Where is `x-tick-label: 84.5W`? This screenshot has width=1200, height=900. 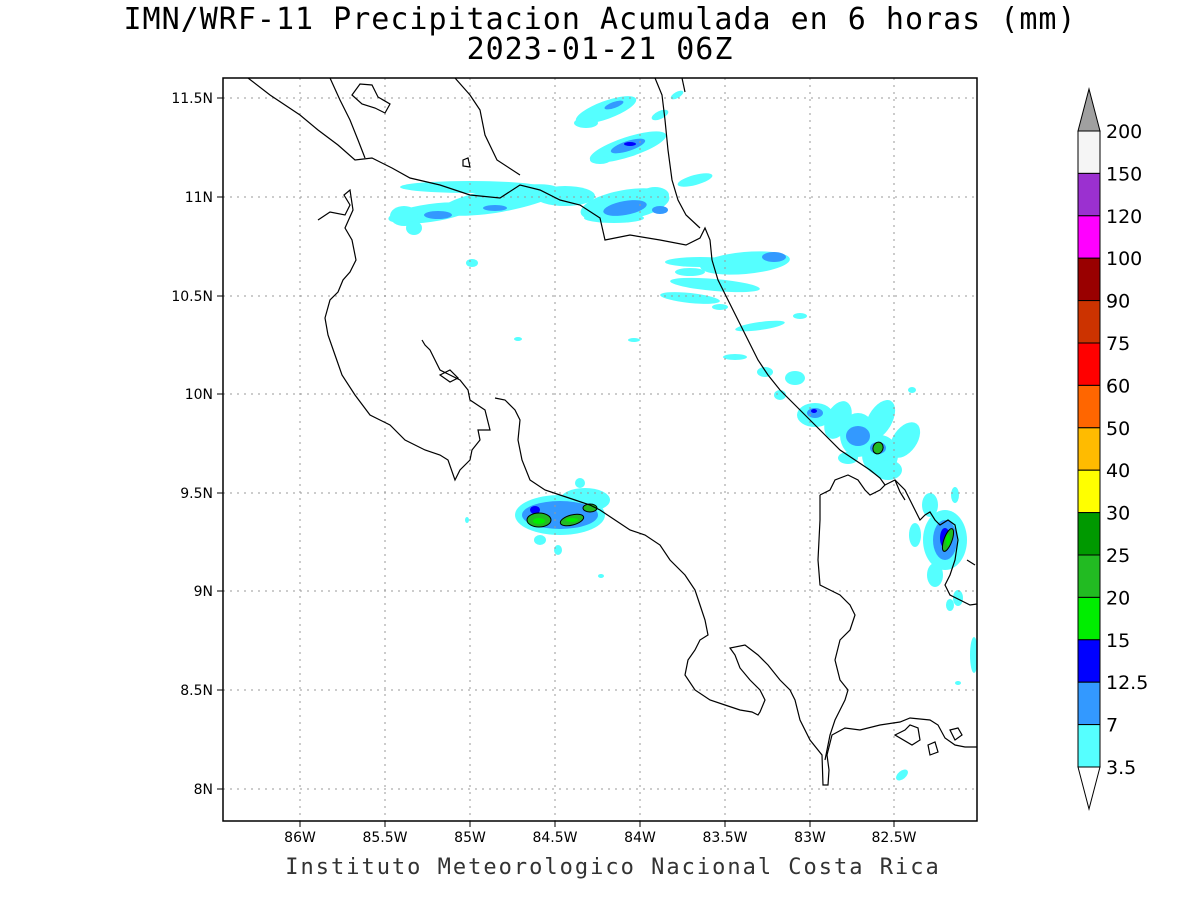 x-tick-label: 84.5W is located at coordinates (554, 838).